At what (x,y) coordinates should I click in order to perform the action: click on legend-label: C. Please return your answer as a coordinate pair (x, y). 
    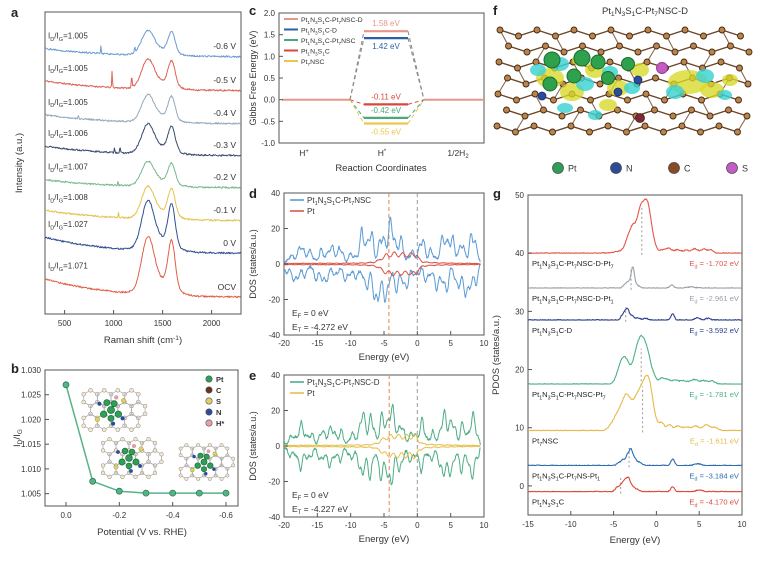
    Looking at the image, I should click on (687, 169).